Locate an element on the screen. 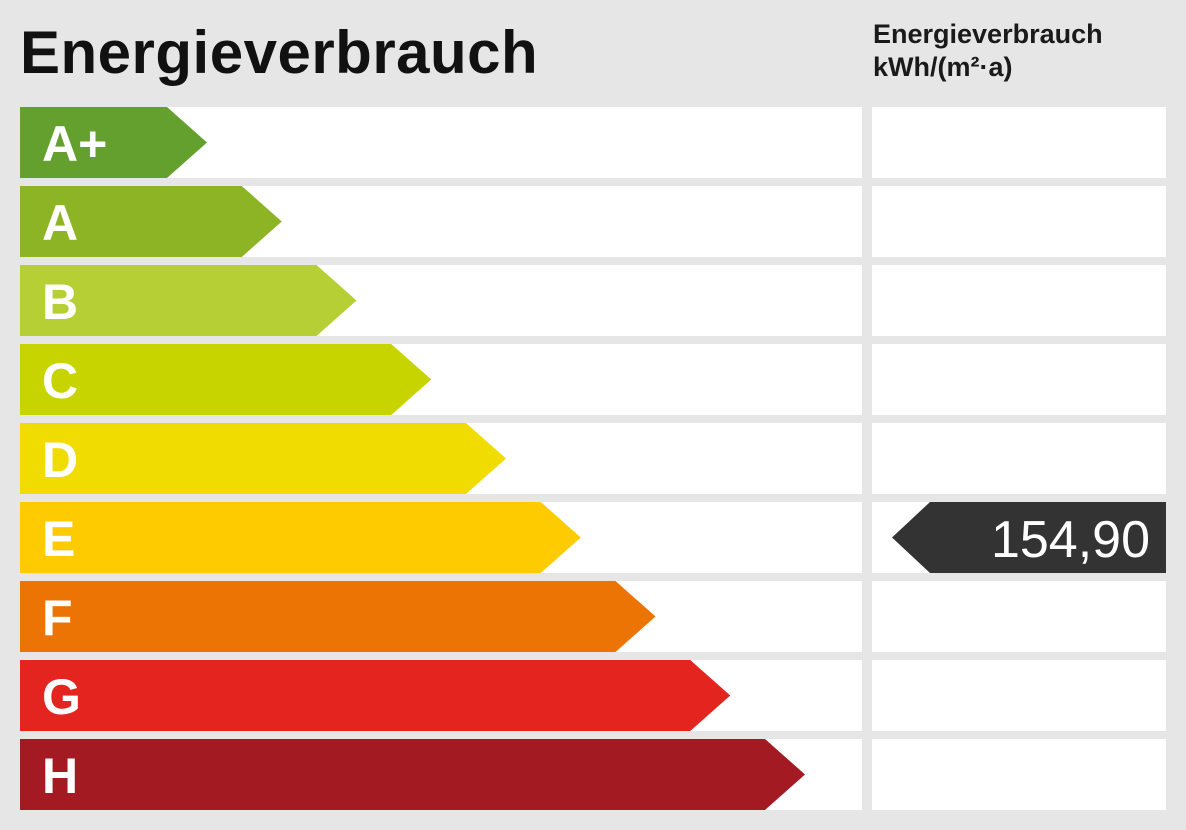  value-column-label: Energieverbrauch is located at coordinates (988, 34).